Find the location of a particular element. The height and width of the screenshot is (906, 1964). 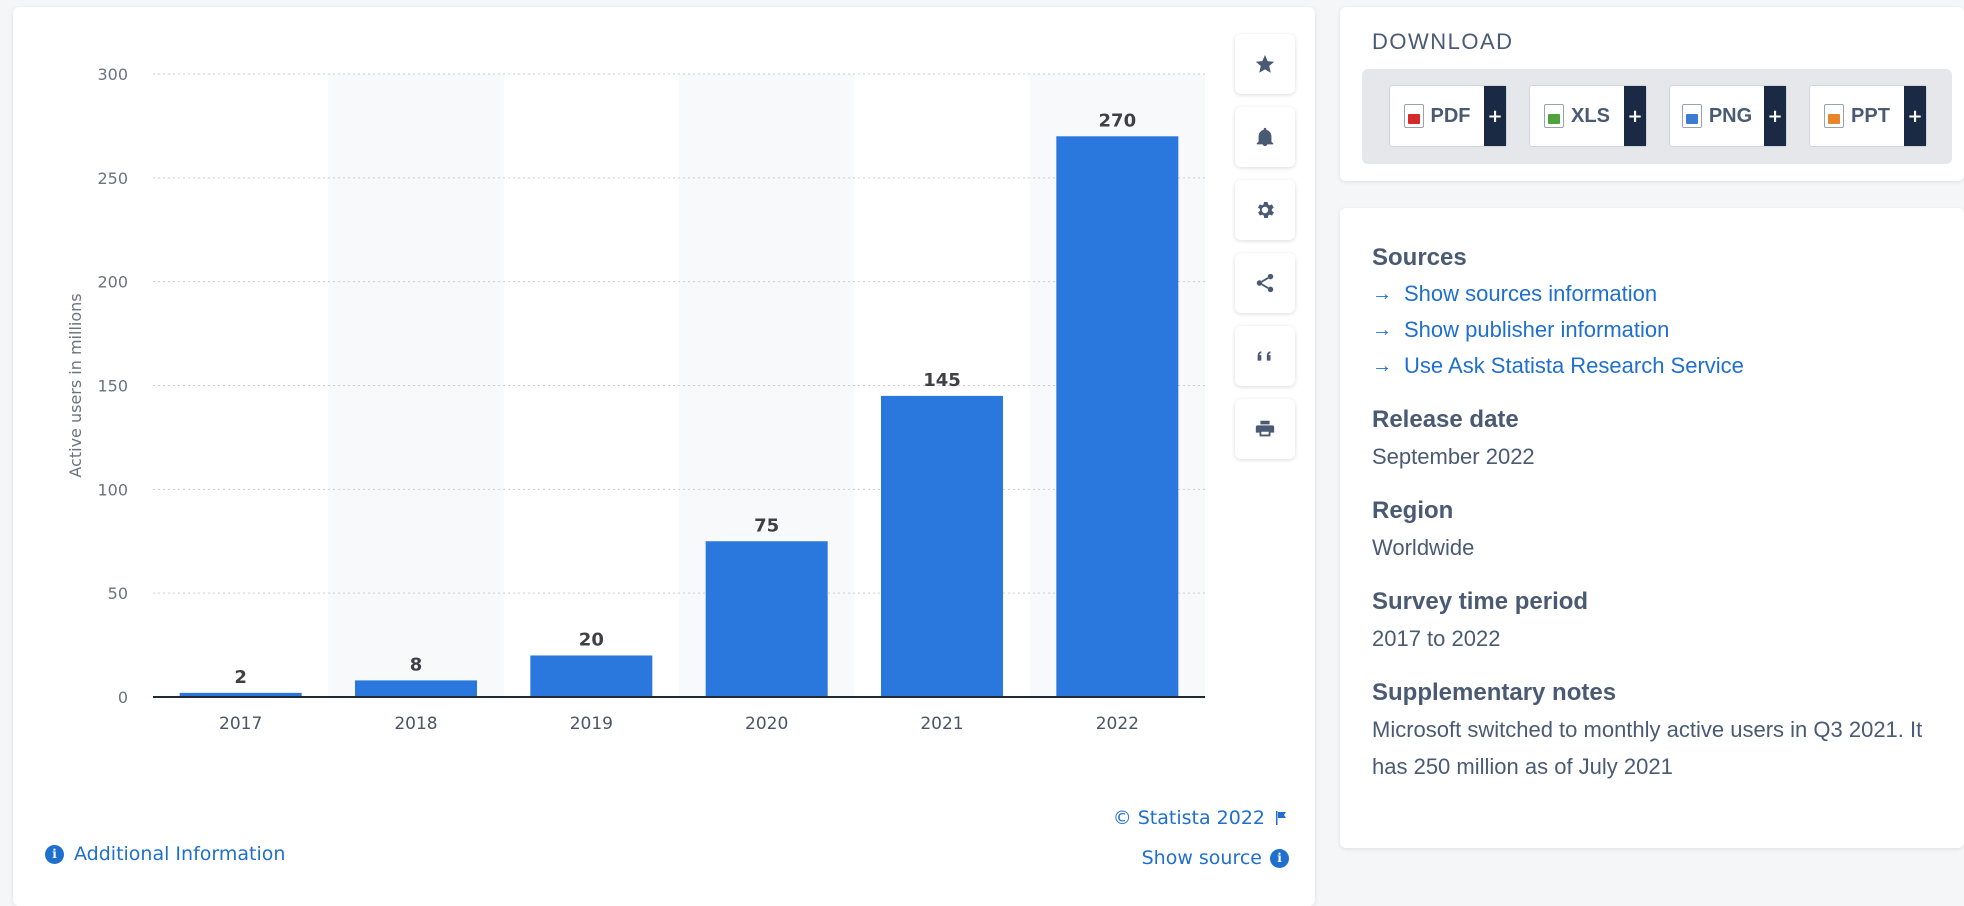

xls-file-icon is located at coordinates (1554, 116).